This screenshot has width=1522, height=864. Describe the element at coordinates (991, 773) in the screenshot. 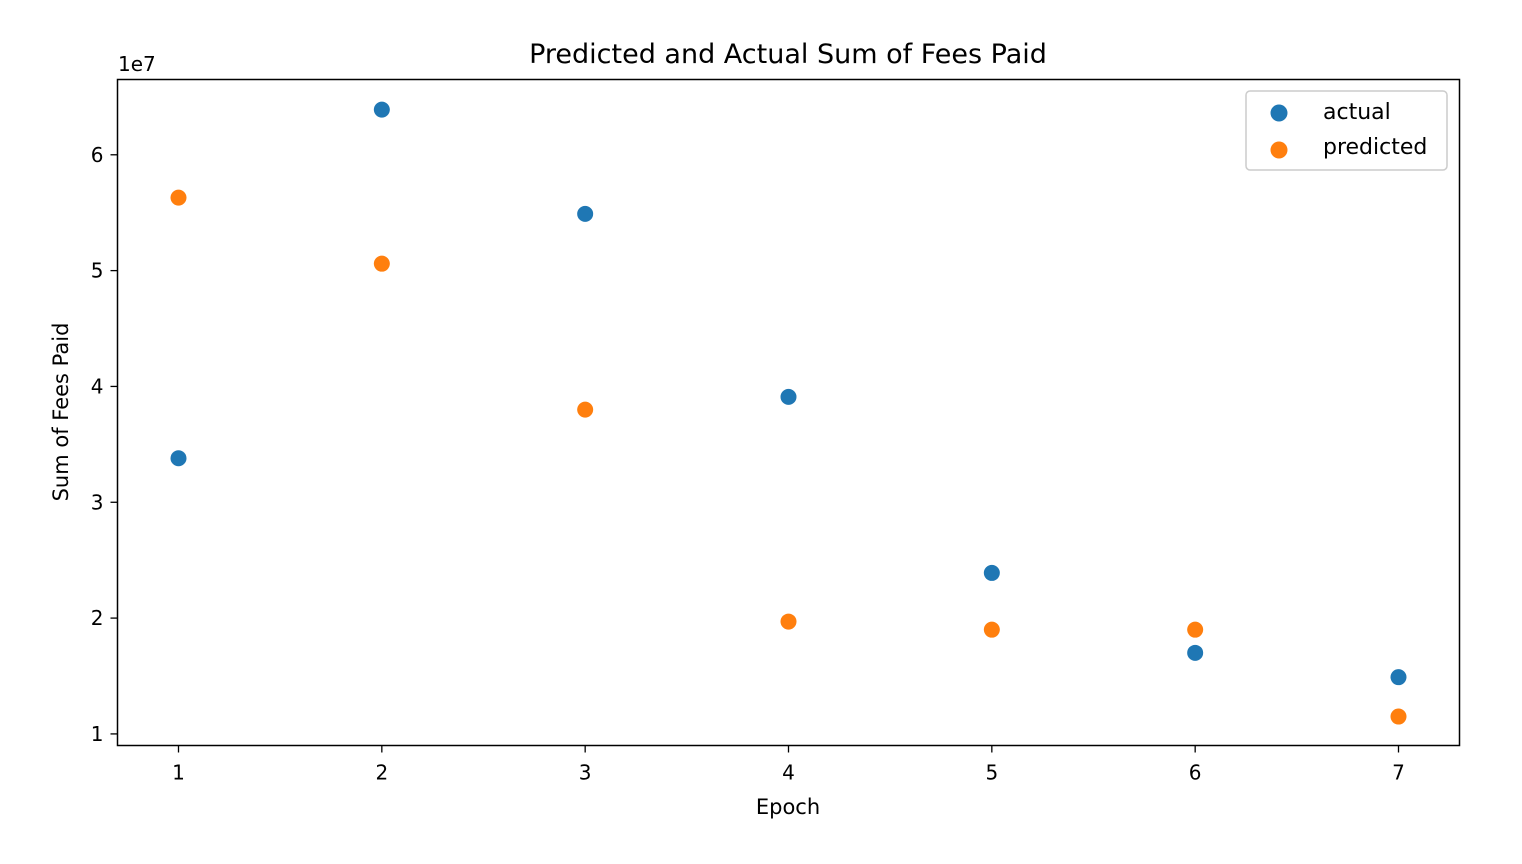

I see `x-tick-label: 5` at that location.